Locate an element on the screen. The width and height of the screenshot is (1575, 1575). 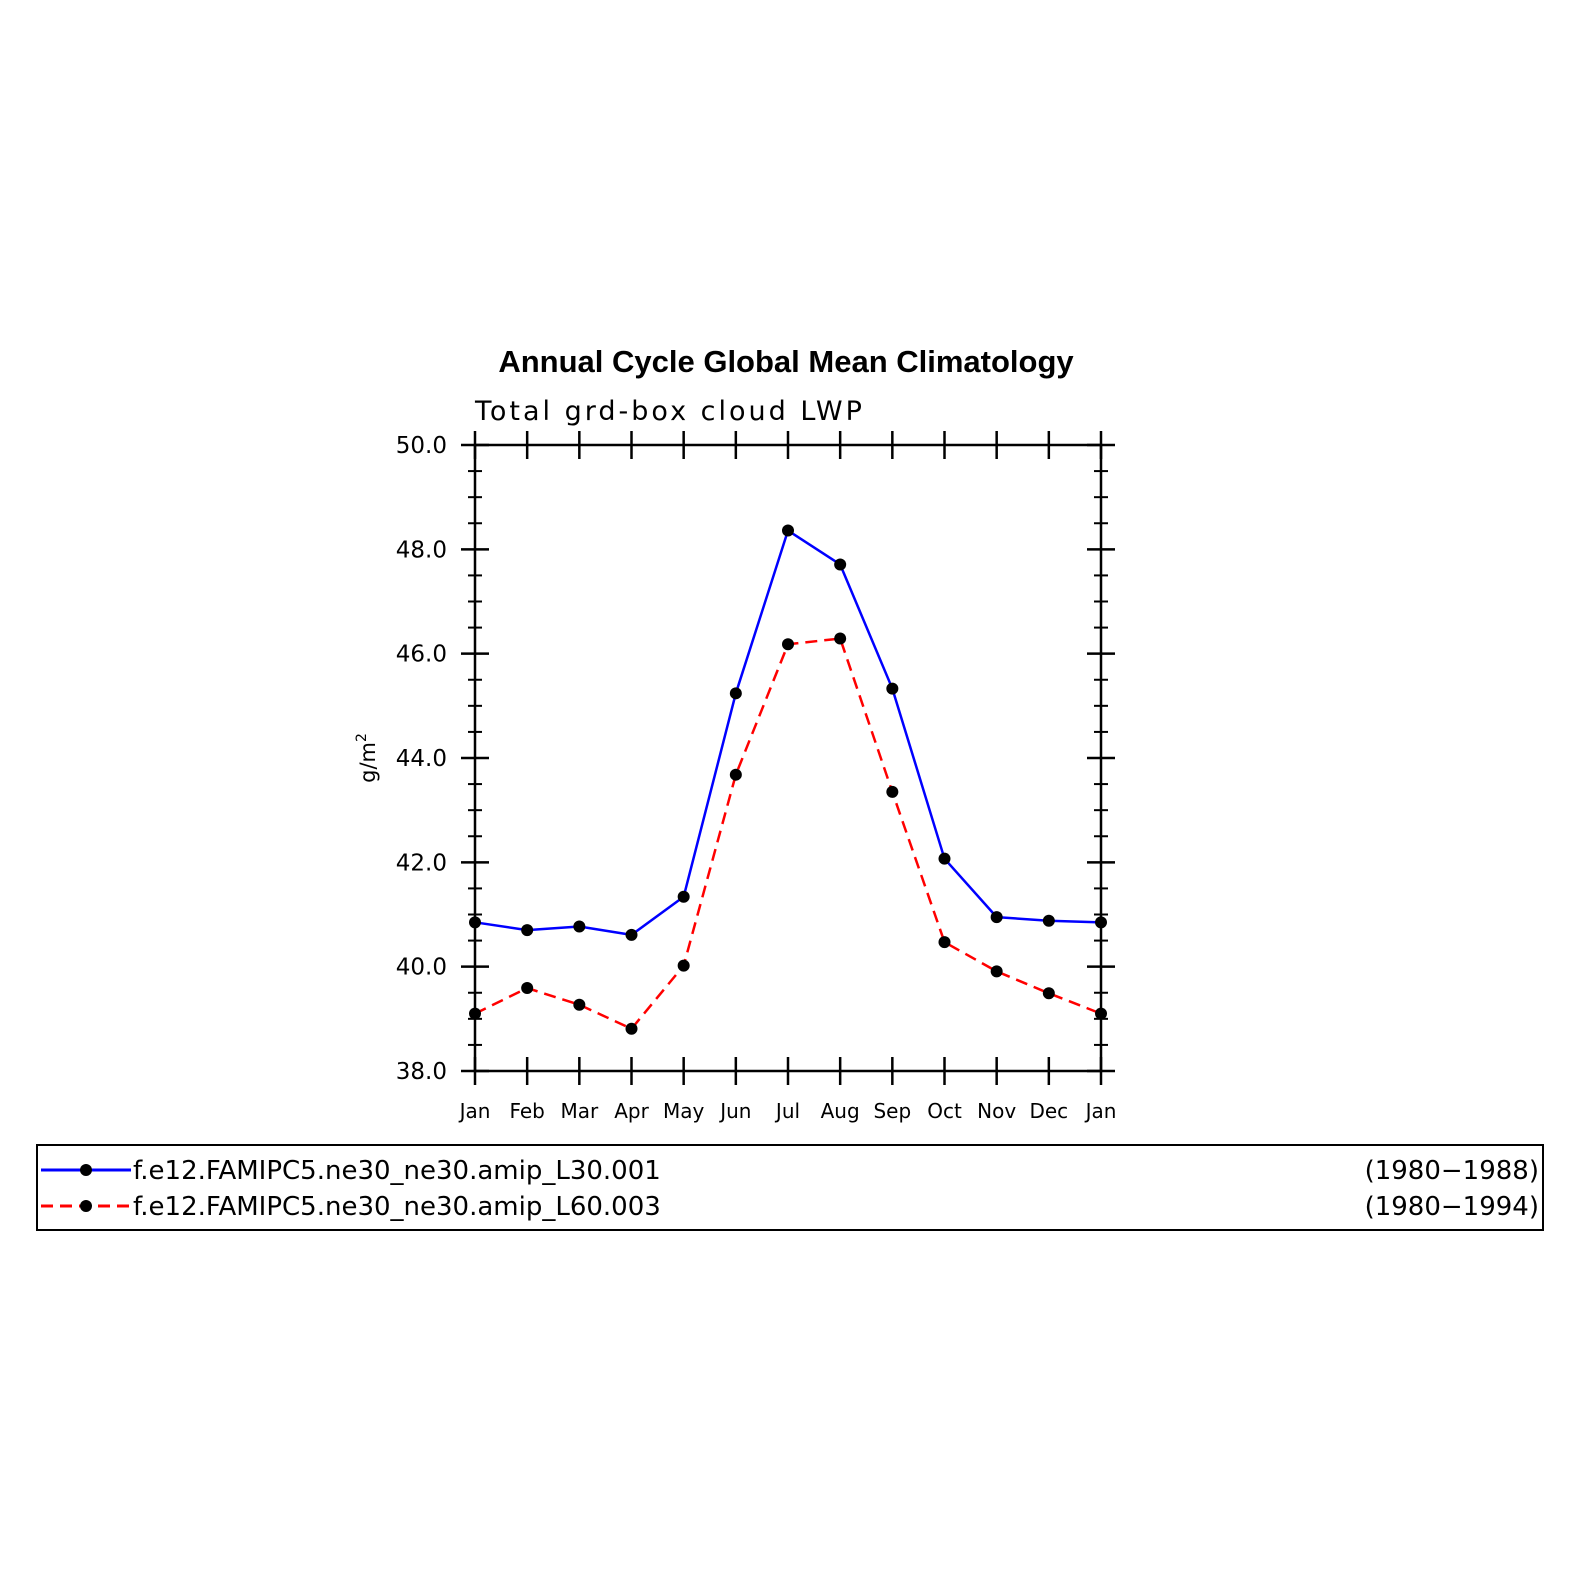
y-tick-label: 48.0 is located at coordinates (421, 550).